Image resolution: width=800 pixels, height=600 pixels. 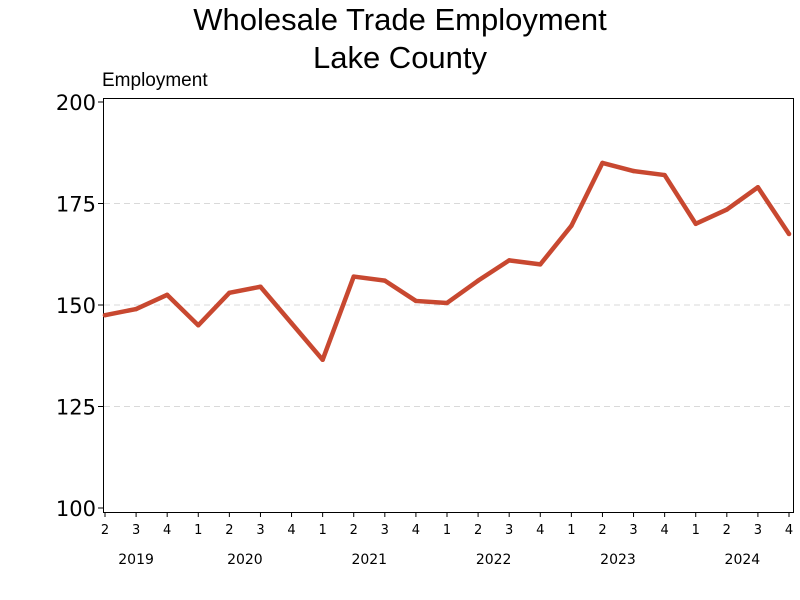 I want to click on y-axis-label: Employment, so click(x=155, y=80).